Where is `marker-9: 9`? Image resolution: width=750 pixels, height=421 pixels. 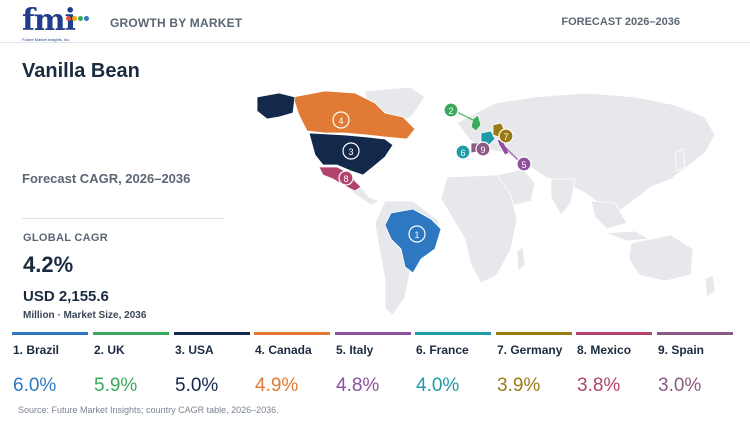
marker-9: 9 is located at coordinates (483, 149).